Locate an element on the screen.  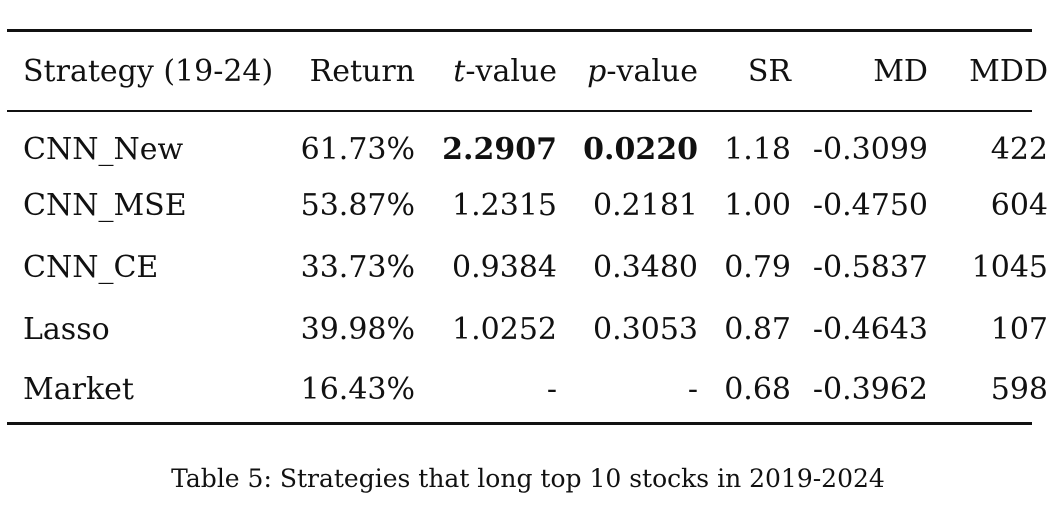
cell-sr: 1.18 is located at coordinates (757, 149).